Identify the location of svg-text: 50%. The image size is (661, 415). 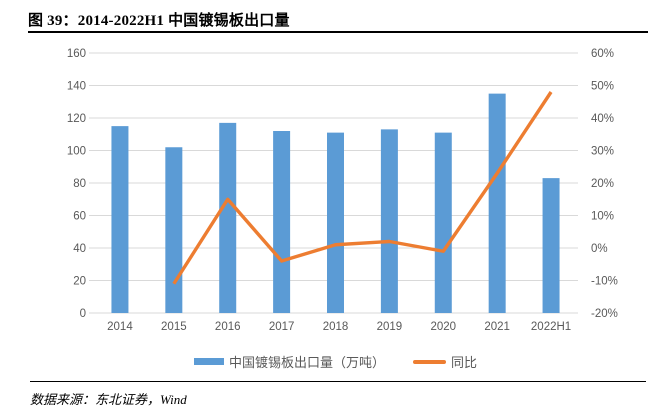
(602, 87).